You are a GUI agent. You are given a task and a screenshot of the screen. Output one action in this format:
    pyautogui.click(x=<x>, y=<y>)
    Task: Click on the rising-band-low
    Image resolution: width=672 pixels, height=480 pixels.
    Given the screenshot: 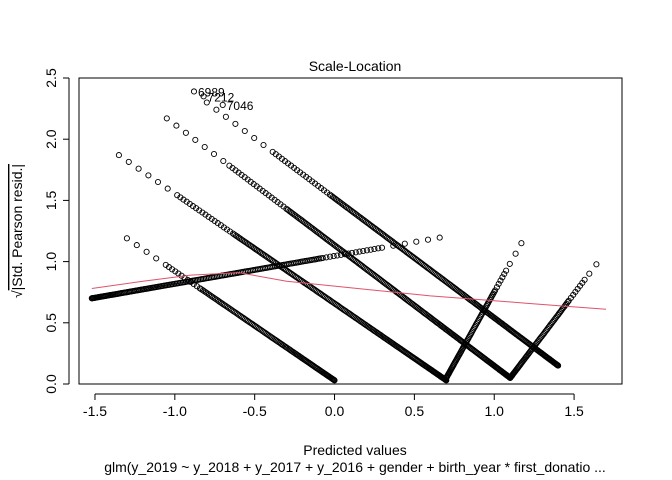 What is the action you would take?
    pyautogui.click(x=265, y=268)
    